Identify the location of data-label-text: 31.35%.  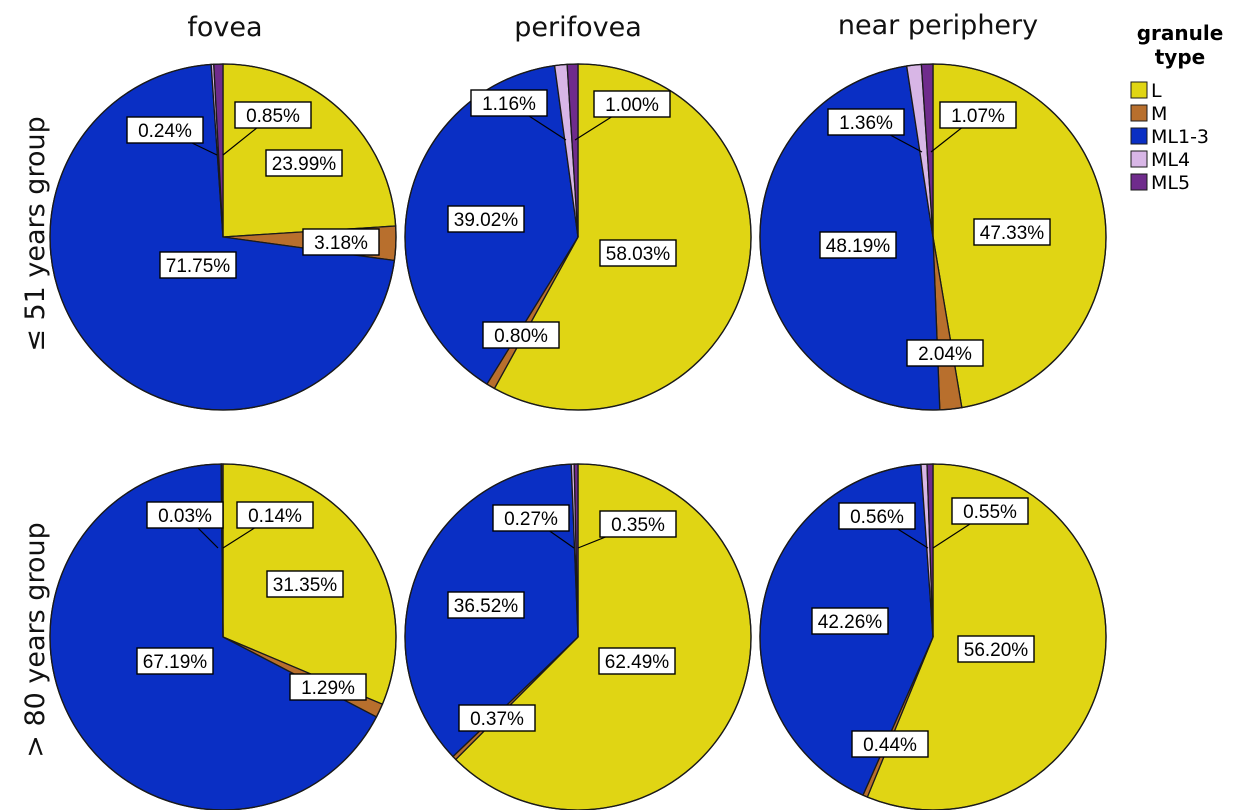
(305, 585).